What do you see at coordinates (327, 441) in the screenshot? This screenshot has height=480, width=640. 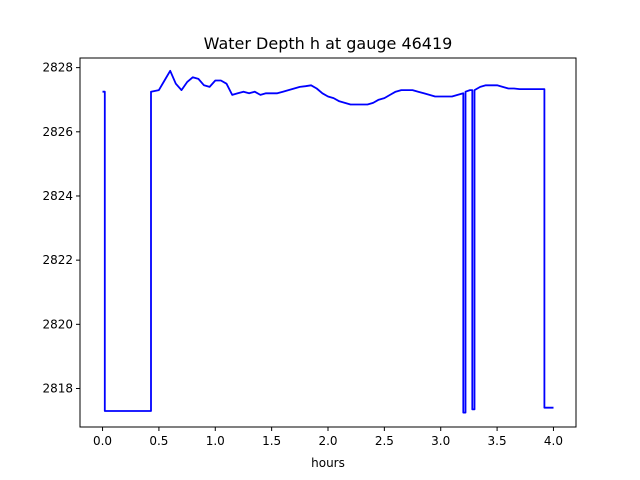 I see `x-tick-label: 2.0` at bounding box center [327, 441].